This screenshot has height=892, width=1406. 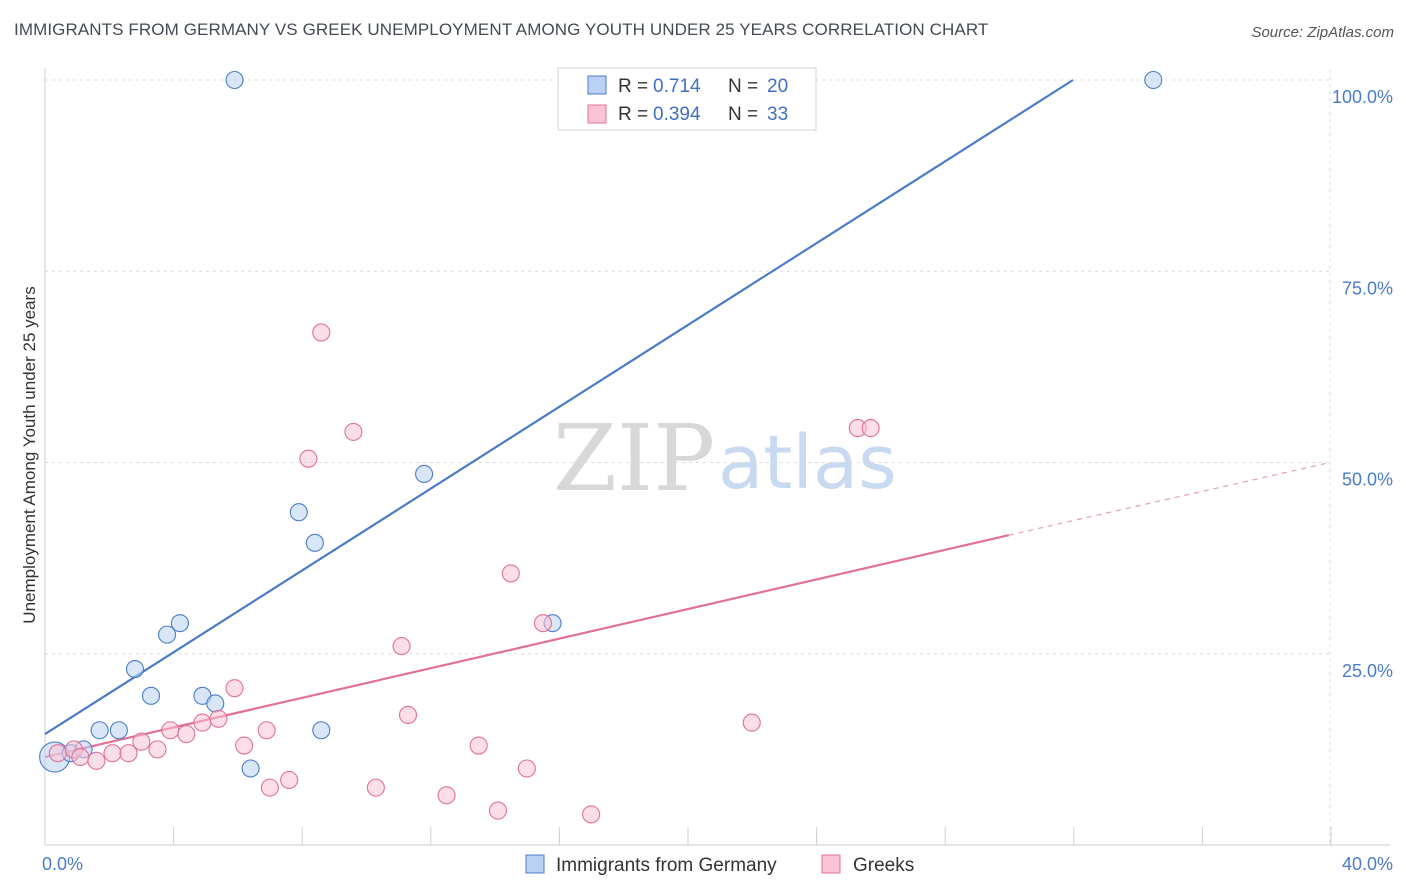 What do you see at coordinates (743, 114) in the screenshot?
I see `legend-n-label-greeks: N =` at bounding box center [743, 114].